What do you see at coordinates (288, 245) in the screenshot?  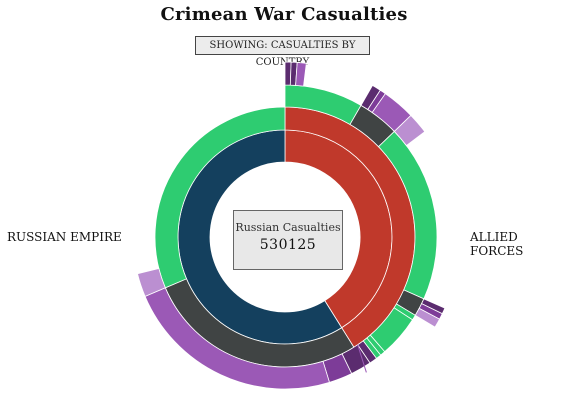 I see `center-value: 530125` at bounding box center [288, 245].